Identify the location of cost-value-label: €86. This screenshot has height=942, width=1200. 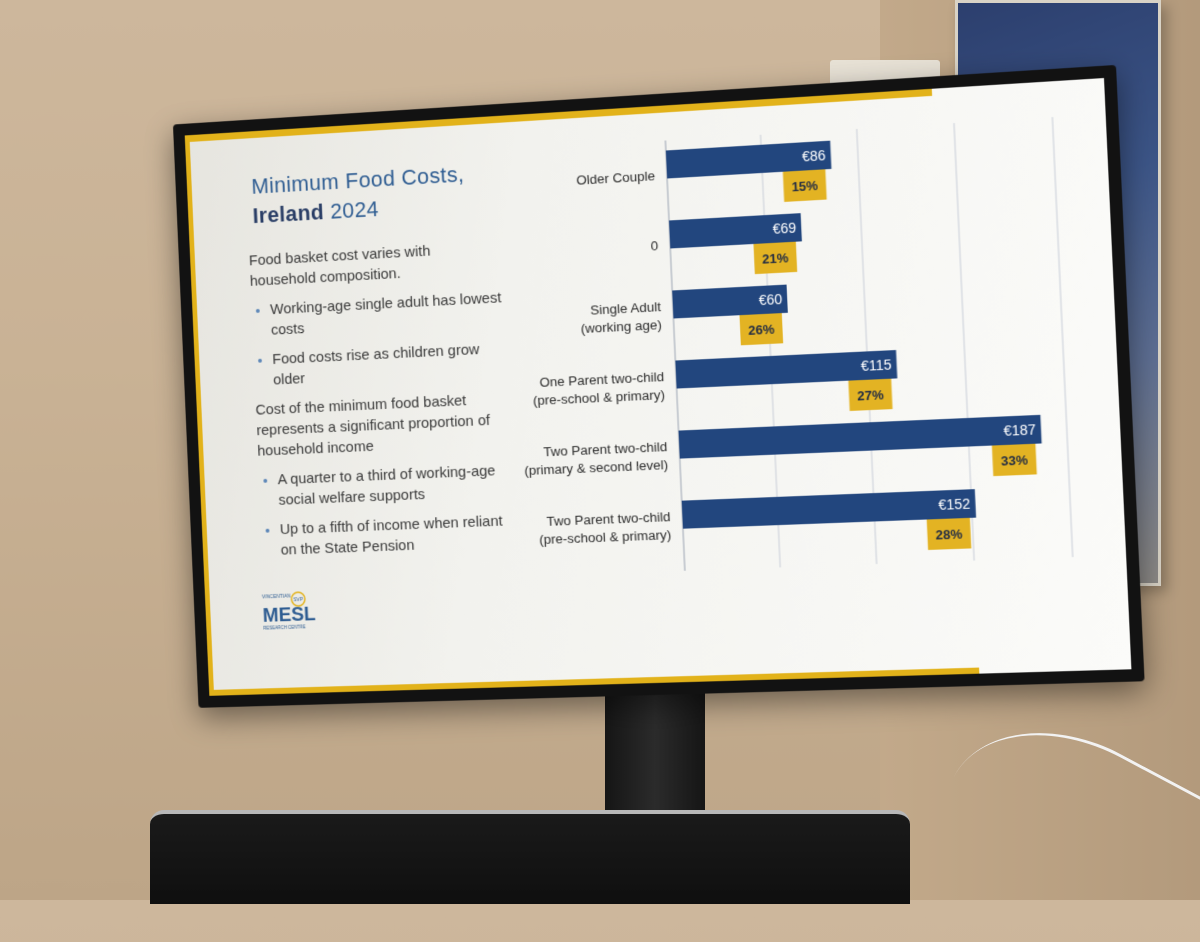
(814, 156).